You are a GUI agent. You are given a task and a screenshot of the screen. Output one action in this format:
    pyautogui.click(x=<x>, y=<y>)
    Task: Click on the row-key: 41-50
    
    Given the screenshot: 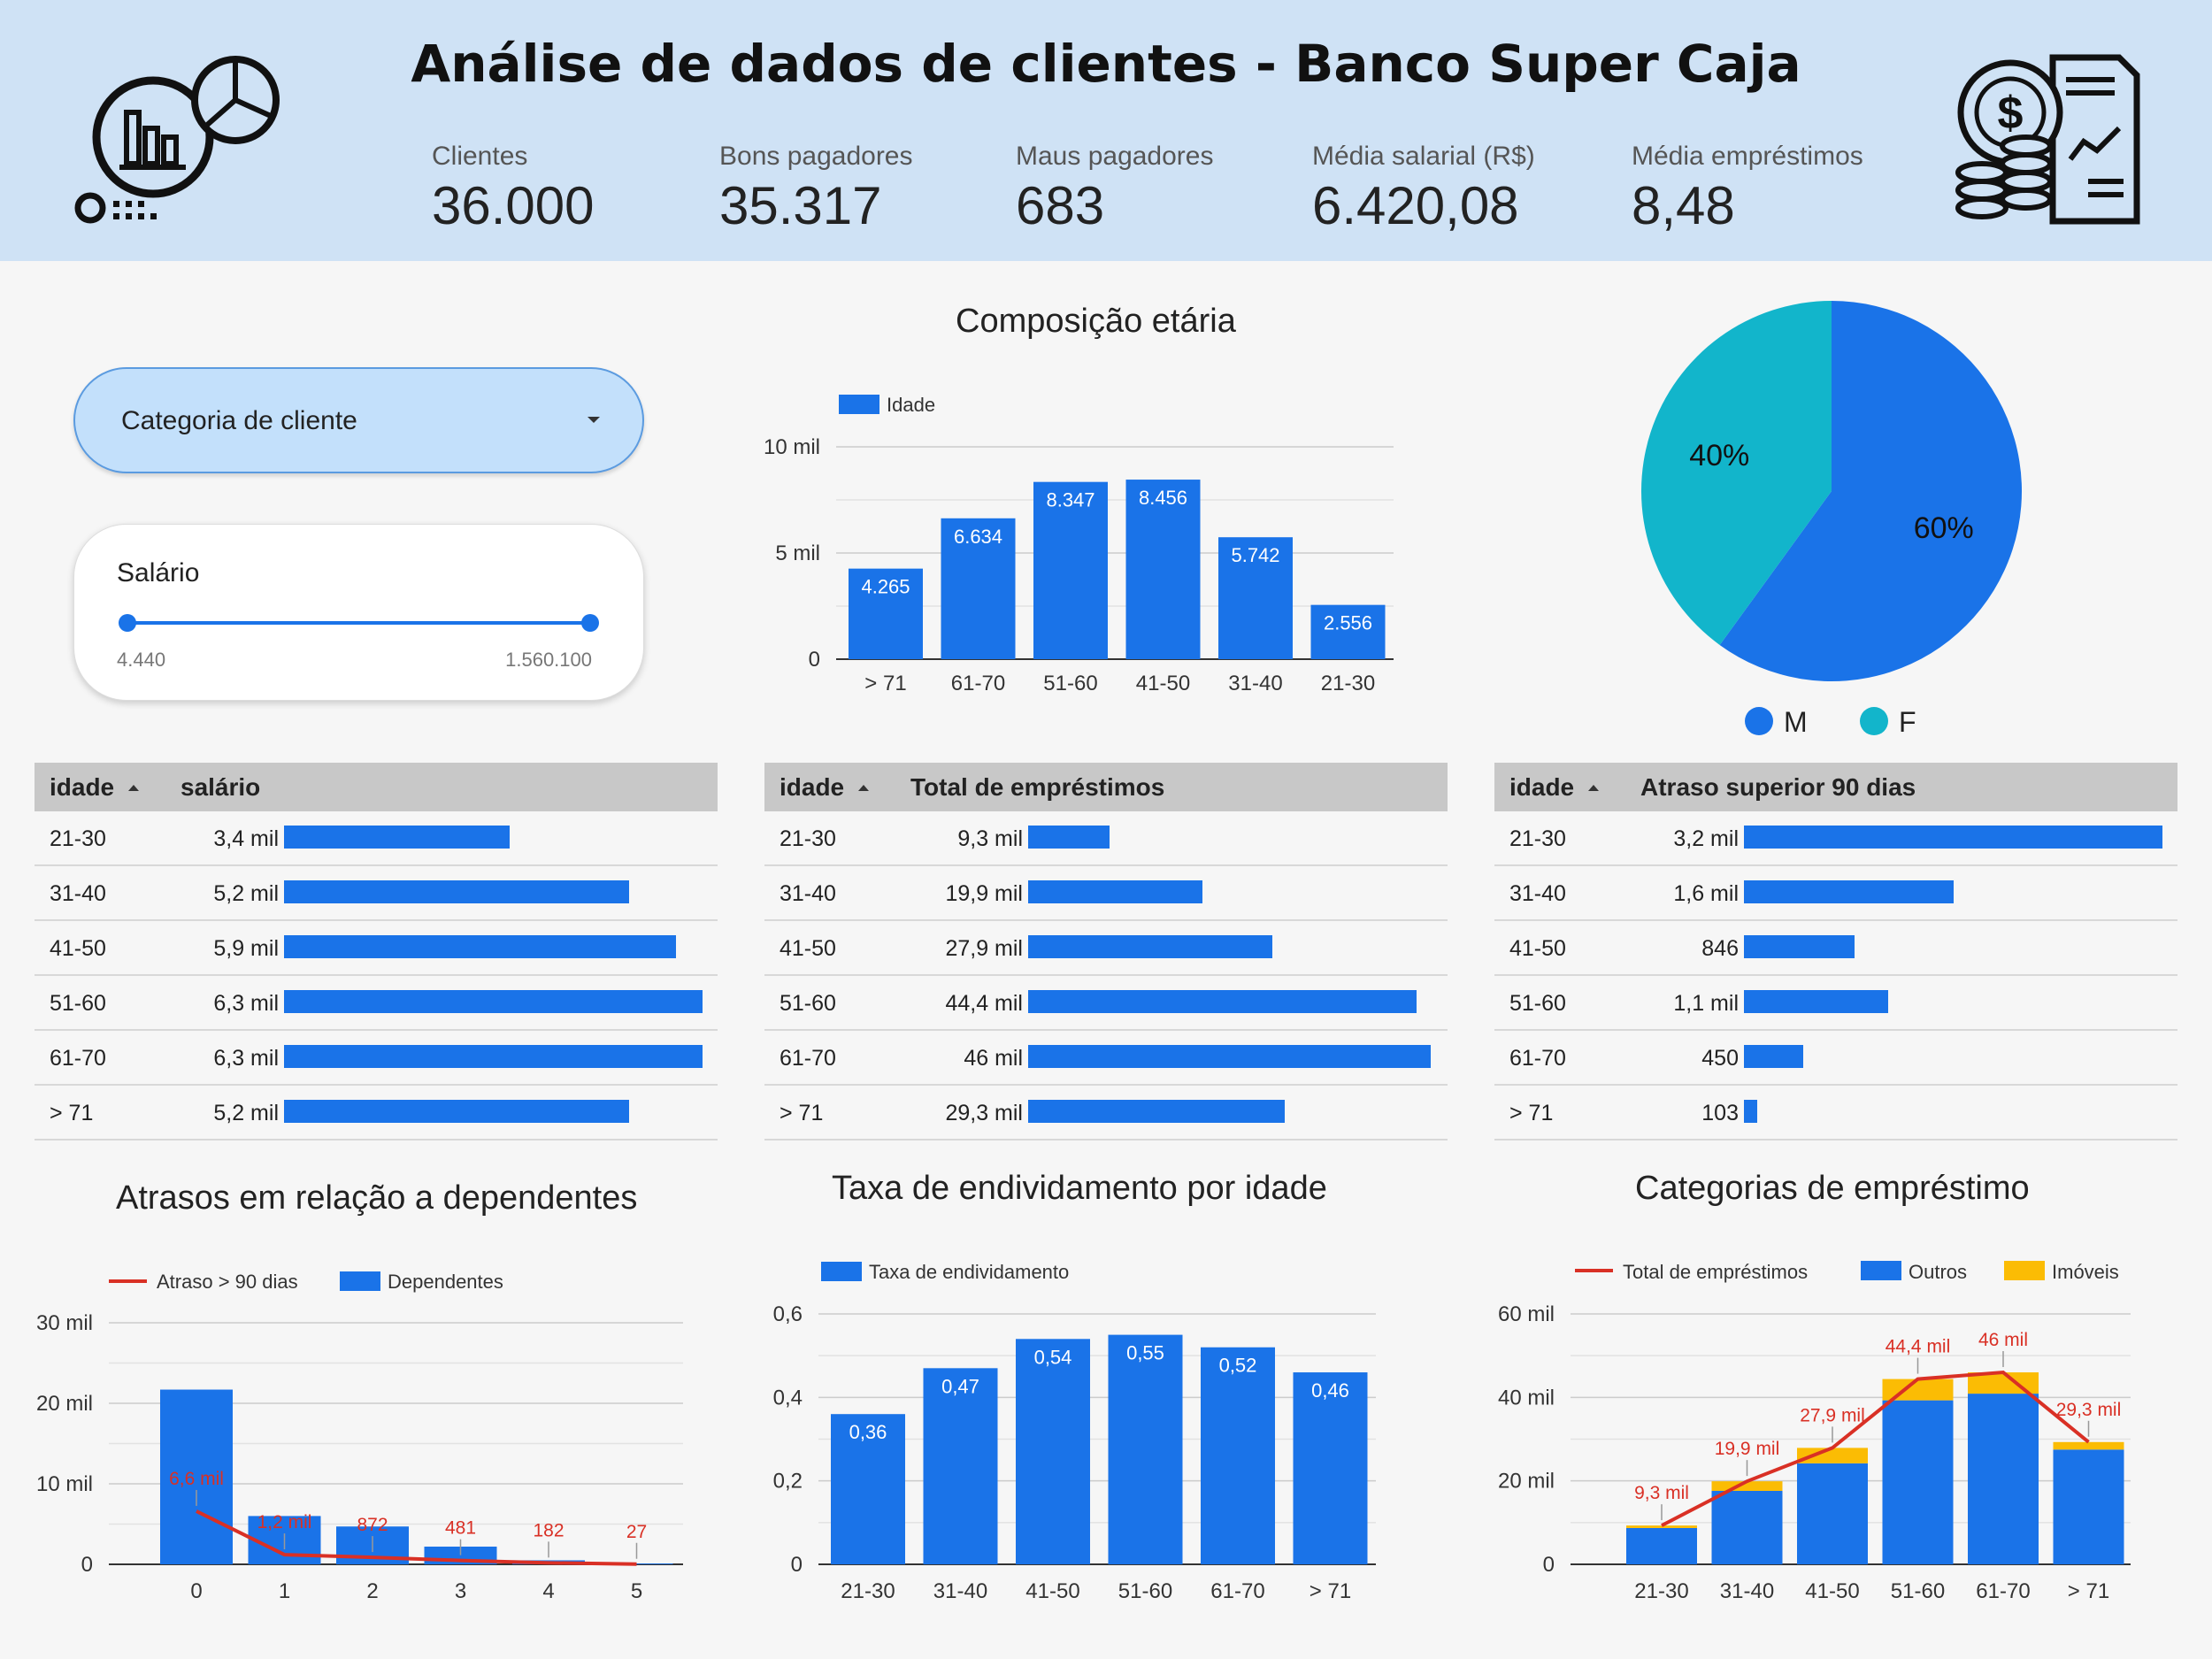 What is the action you would take?
    pyautogui.click(x=808, y=948)
    